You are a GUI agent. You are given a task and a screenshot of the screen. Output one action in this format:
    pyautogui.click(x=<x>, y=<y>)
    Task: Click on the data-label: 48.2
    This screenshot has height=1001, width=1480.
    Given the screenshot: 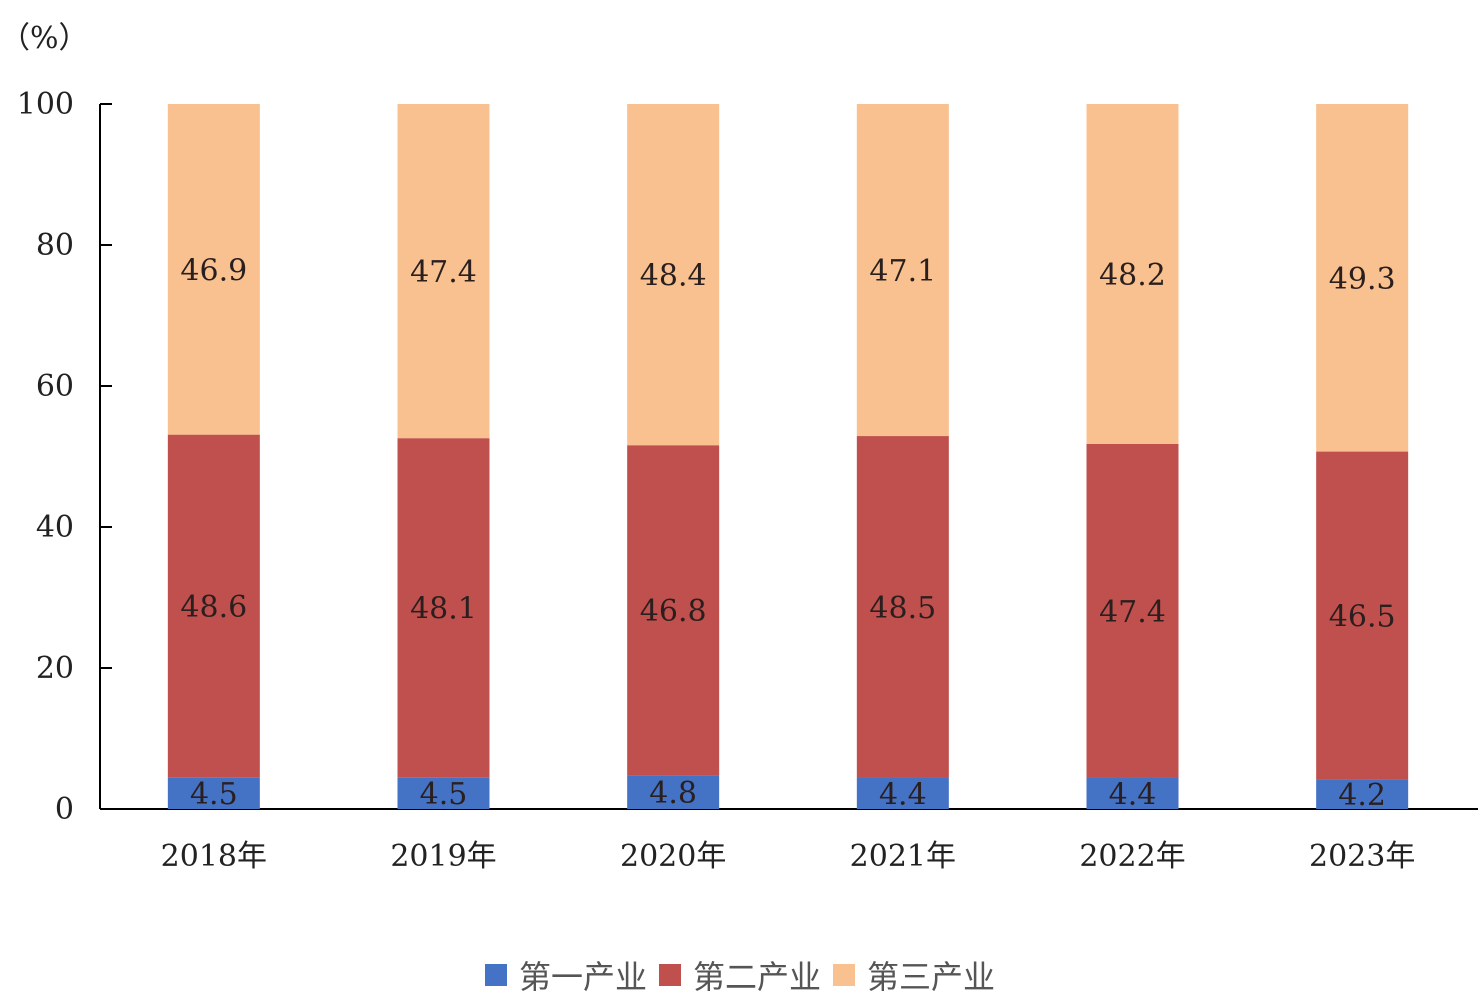 What is the action you would take?
    pyautogui.click(x=1132, y=275)
    